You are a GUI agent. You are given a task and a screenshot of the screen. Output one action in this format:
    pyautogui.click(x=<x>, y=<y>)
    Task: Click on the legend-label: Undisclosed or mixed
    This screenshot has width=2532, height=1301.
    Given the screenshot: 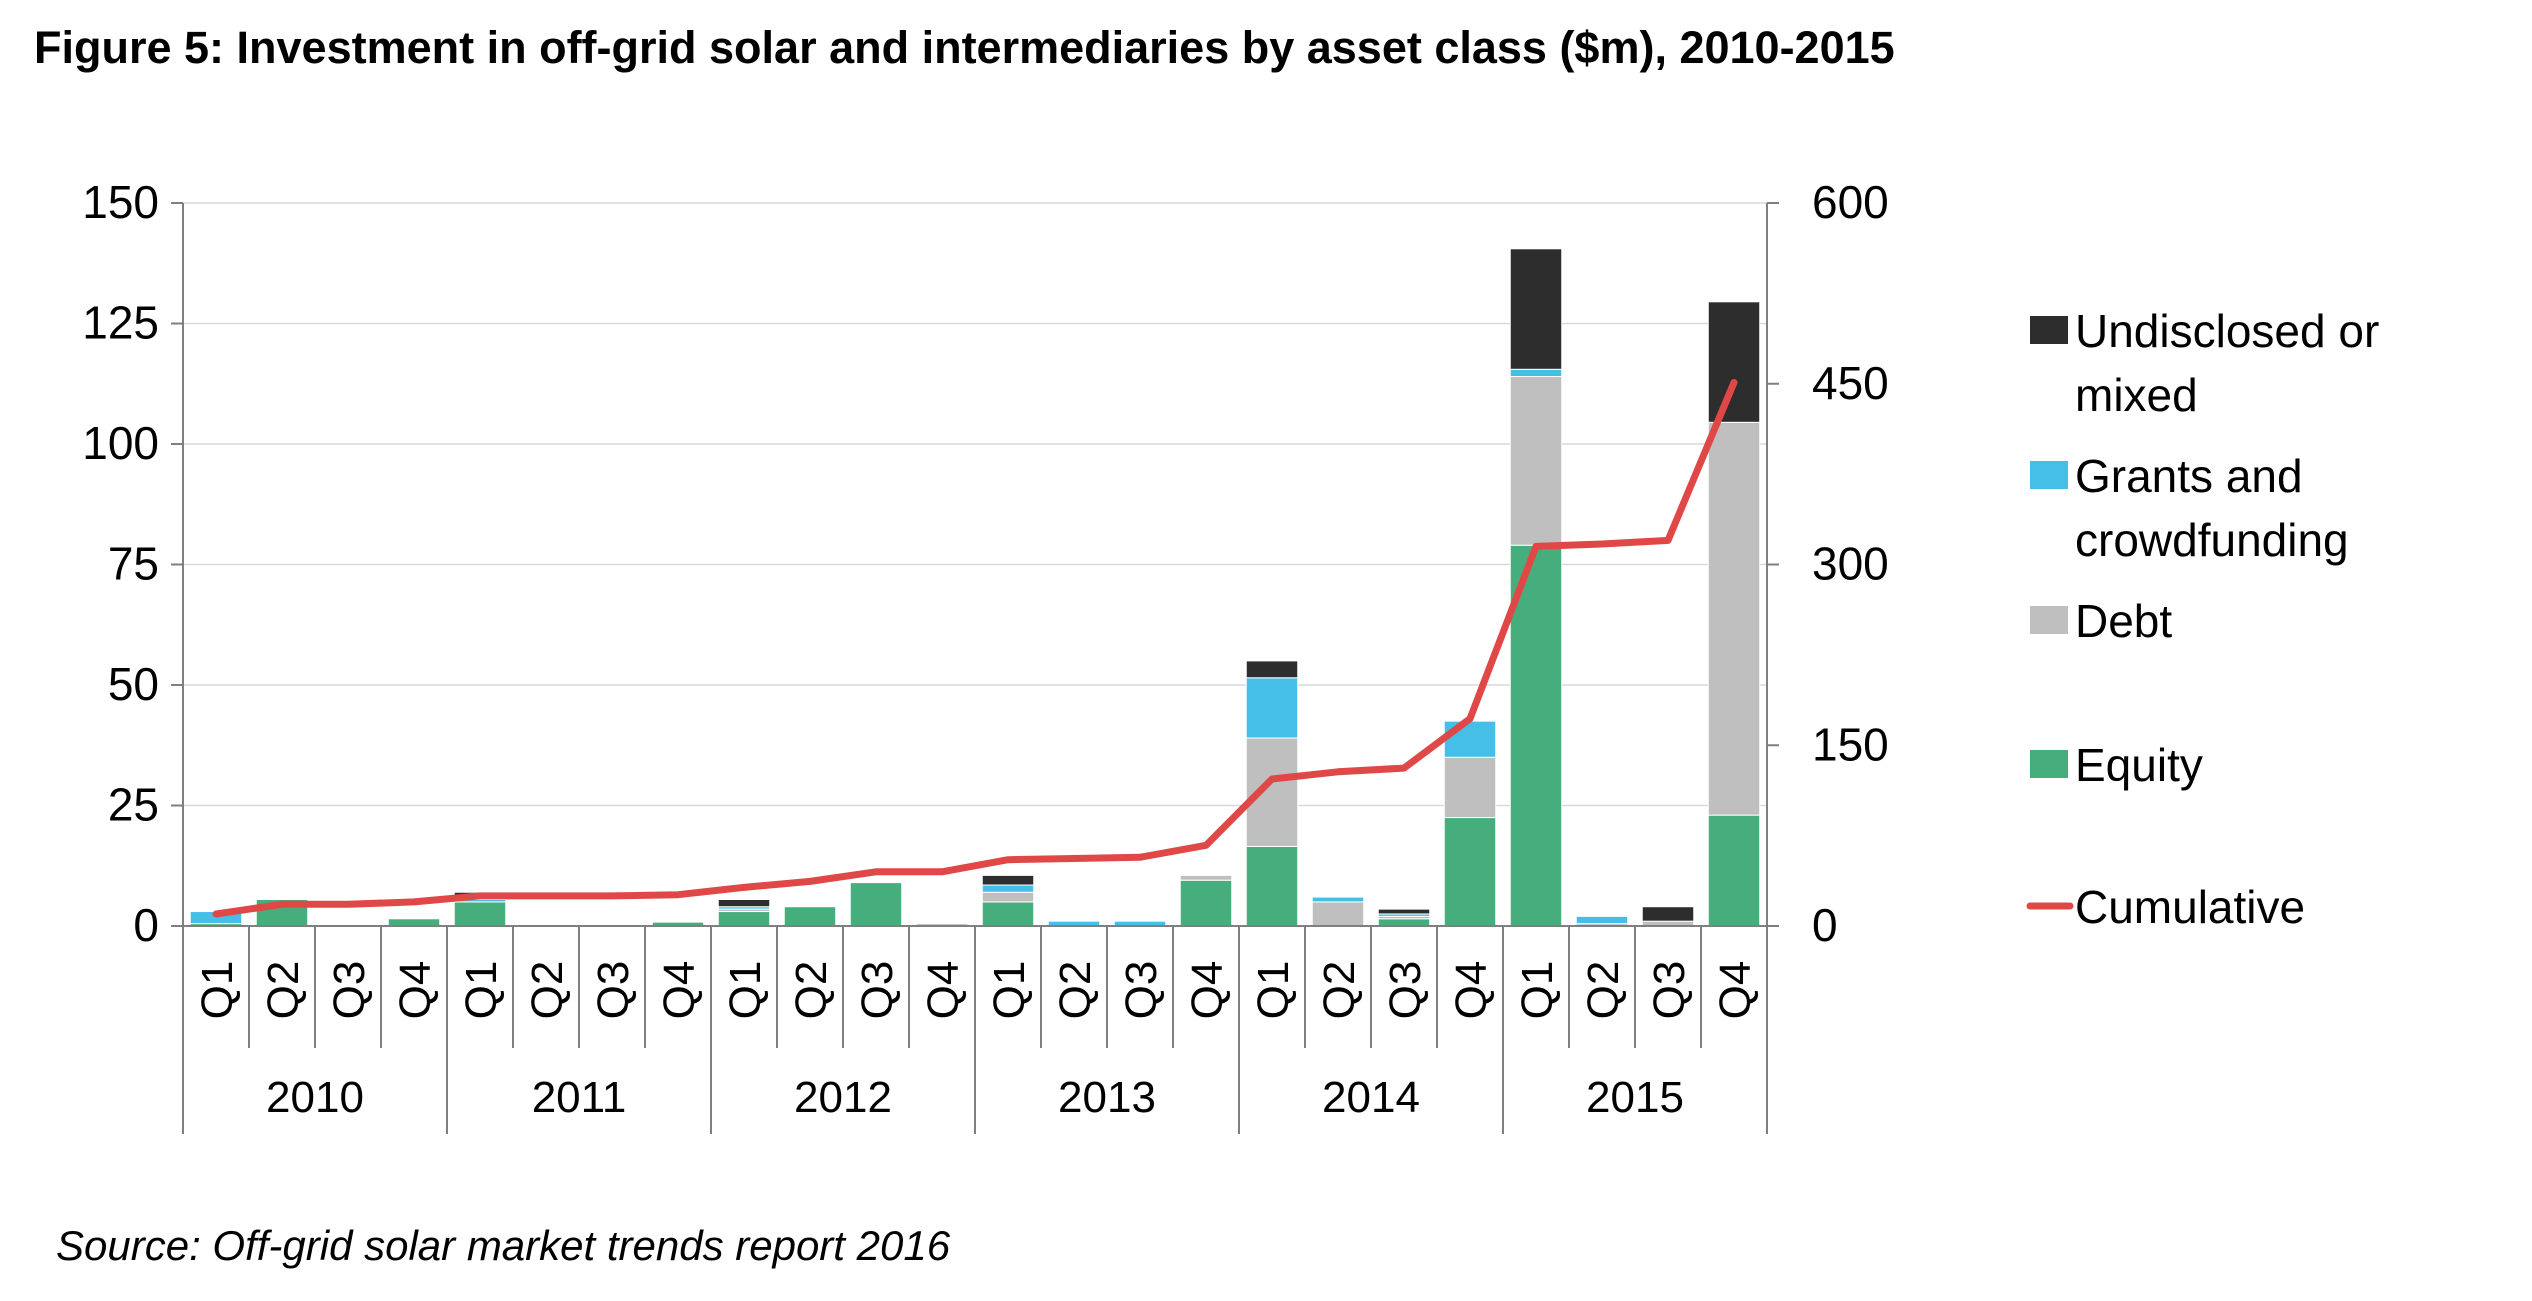 What is the action you would take?
    pyautogui.click(x=2227, y=363)
    